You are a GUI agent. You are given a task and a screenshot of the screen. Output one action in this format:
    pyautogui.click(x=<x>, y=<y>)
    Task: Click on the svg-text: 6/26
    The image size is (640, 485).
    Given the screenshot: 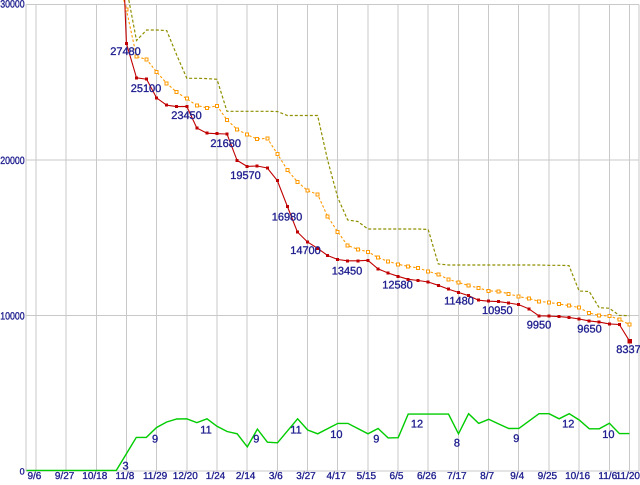 What is the action you would take?
    pyautogui.click(x=427, y=475)
    